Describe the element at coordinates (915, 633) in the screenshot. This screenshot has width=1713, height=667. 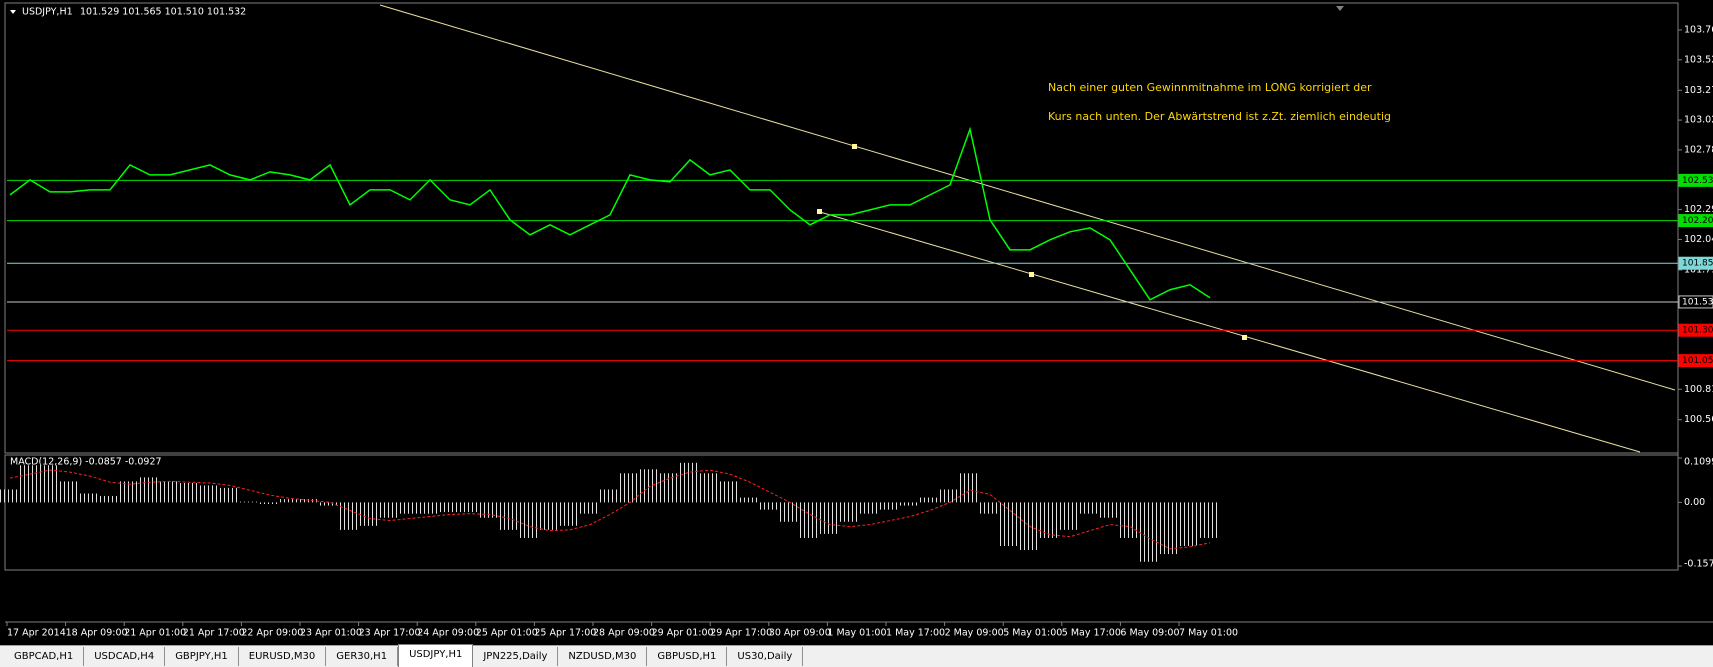
I see `x-tick-label: 1 May 17:00` at that location.